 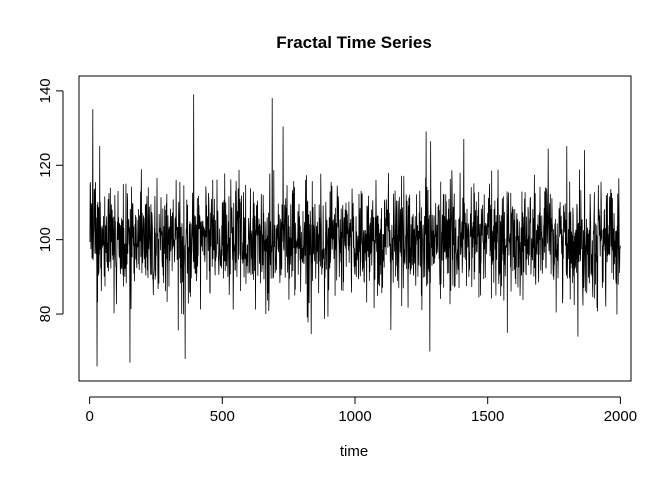 What do you see at coordinates (354, 416) in the screenshot?
I see `x-tick-label: 1000` at bounding box center [354, 416].